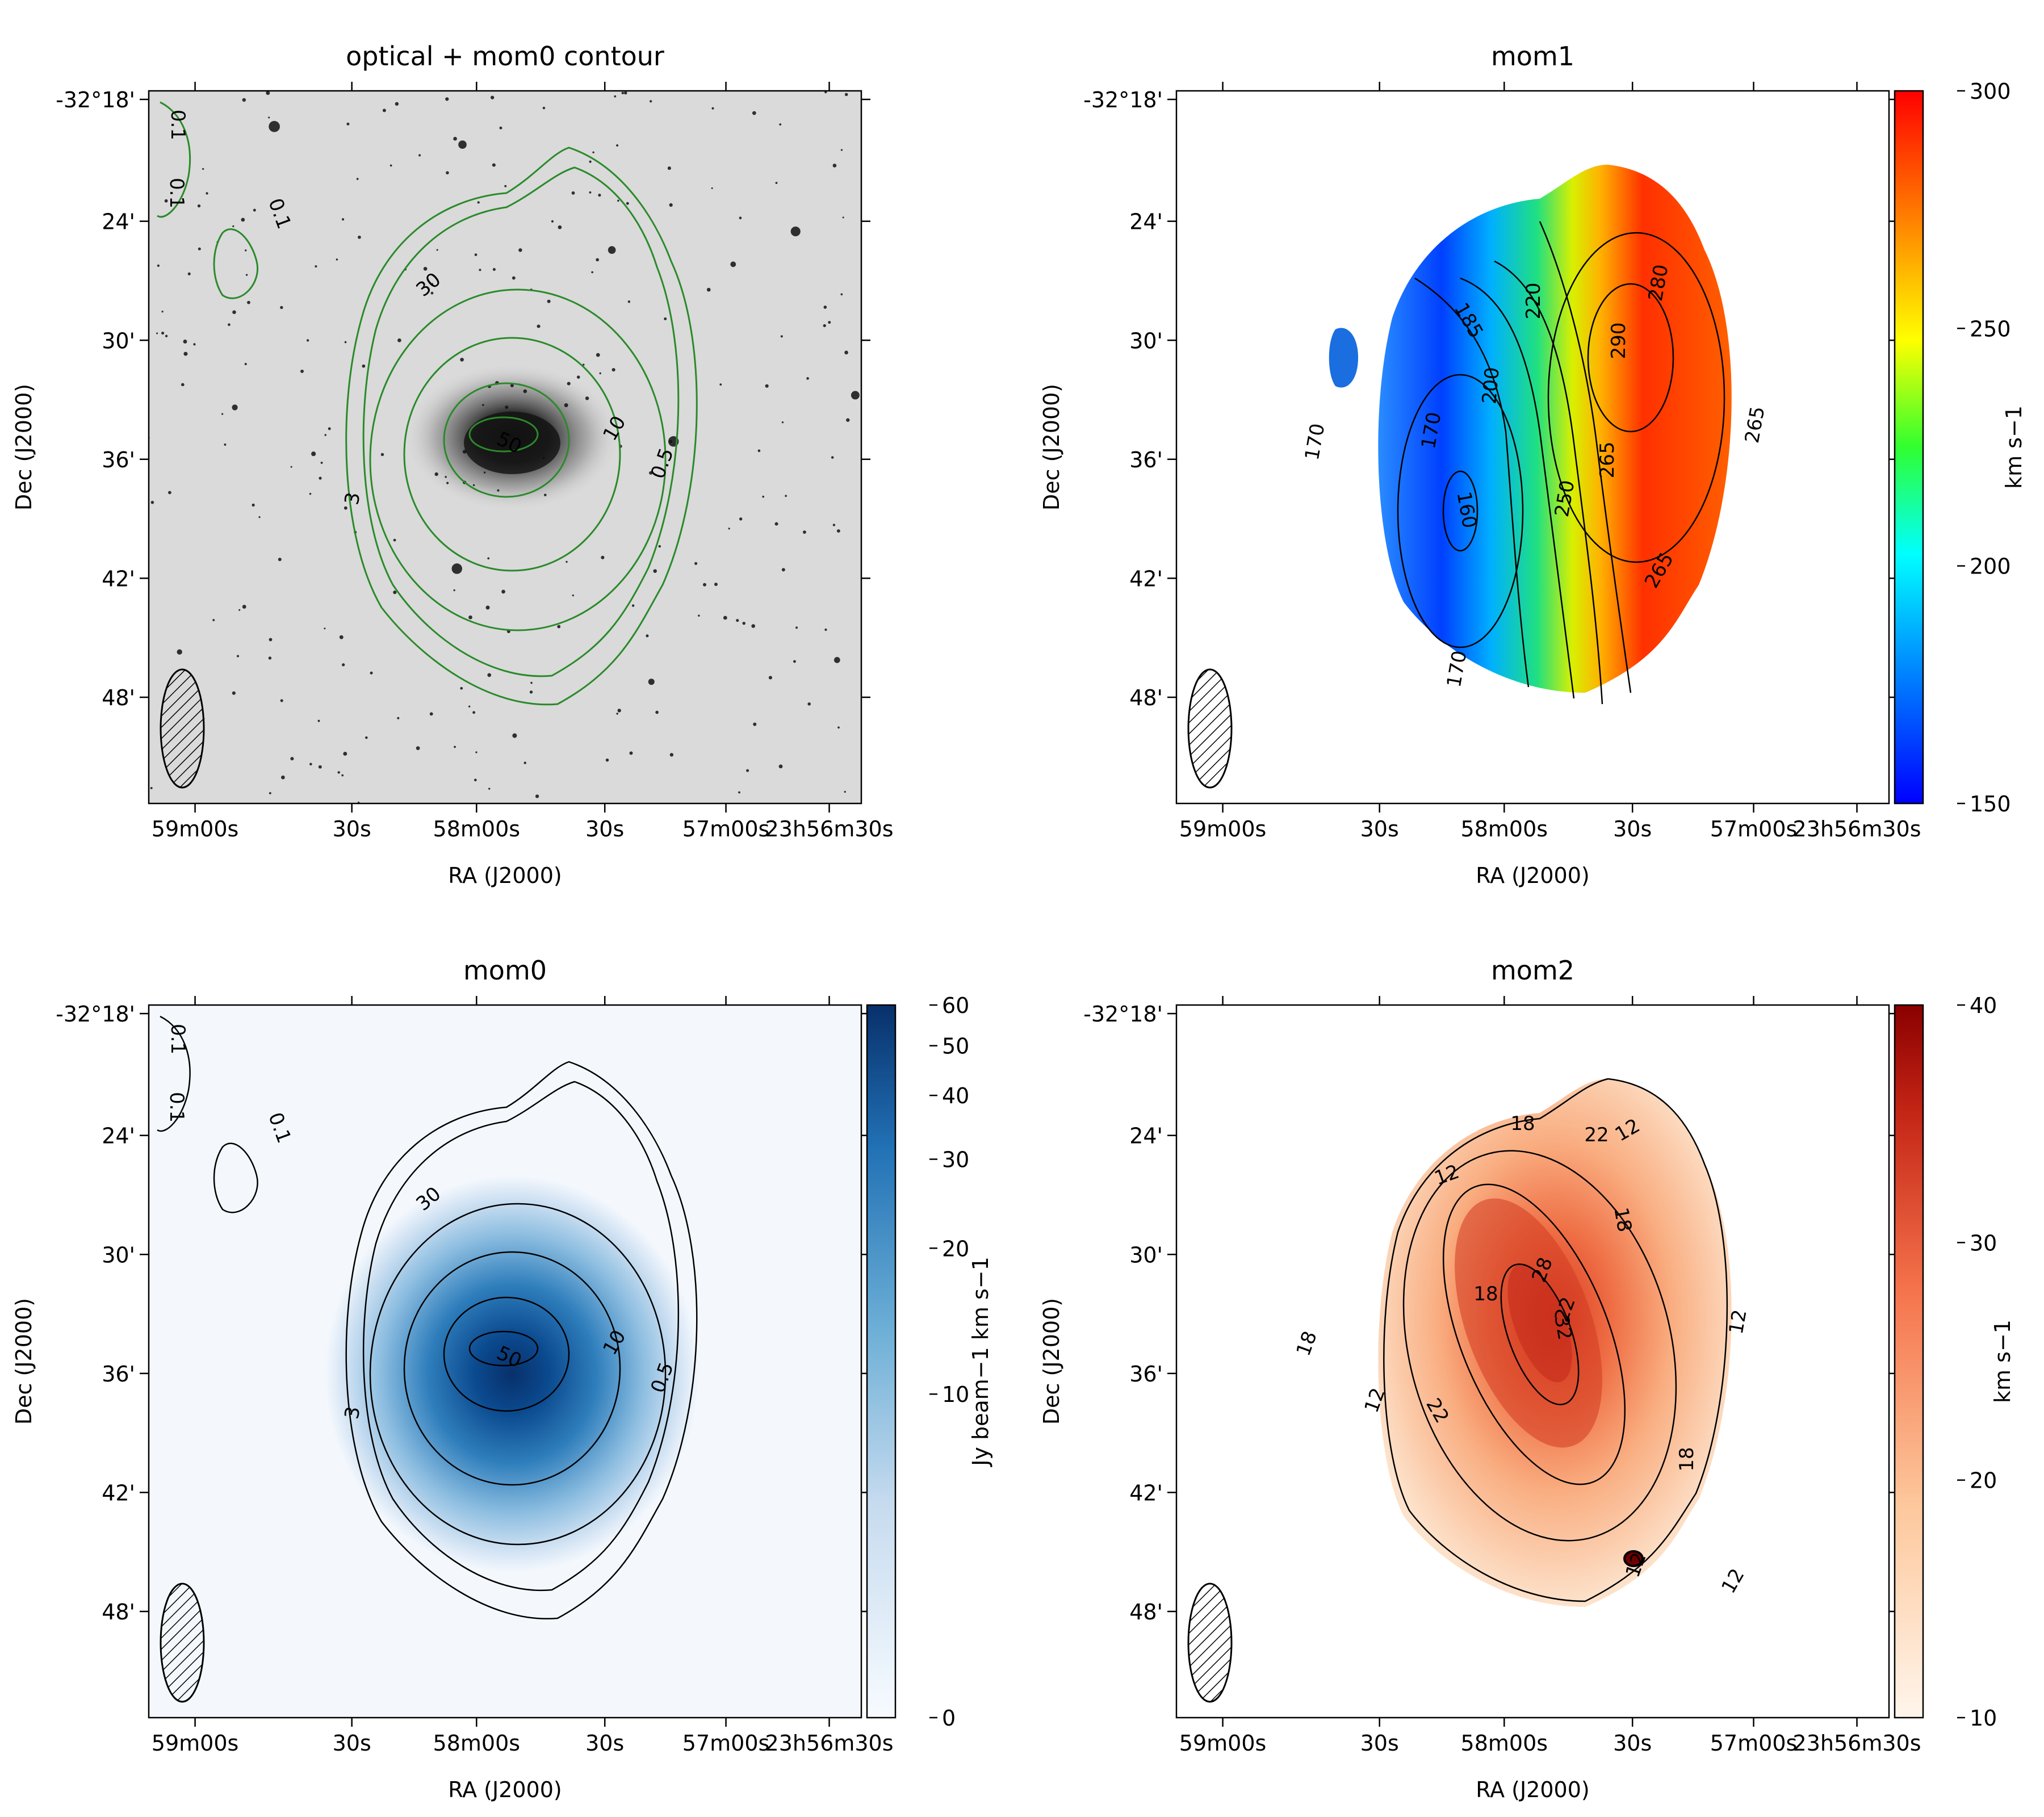  Describe the element at coordinates (1990, 329) in the screenshot. I see `colorbar-tick-label: 250` at that location.